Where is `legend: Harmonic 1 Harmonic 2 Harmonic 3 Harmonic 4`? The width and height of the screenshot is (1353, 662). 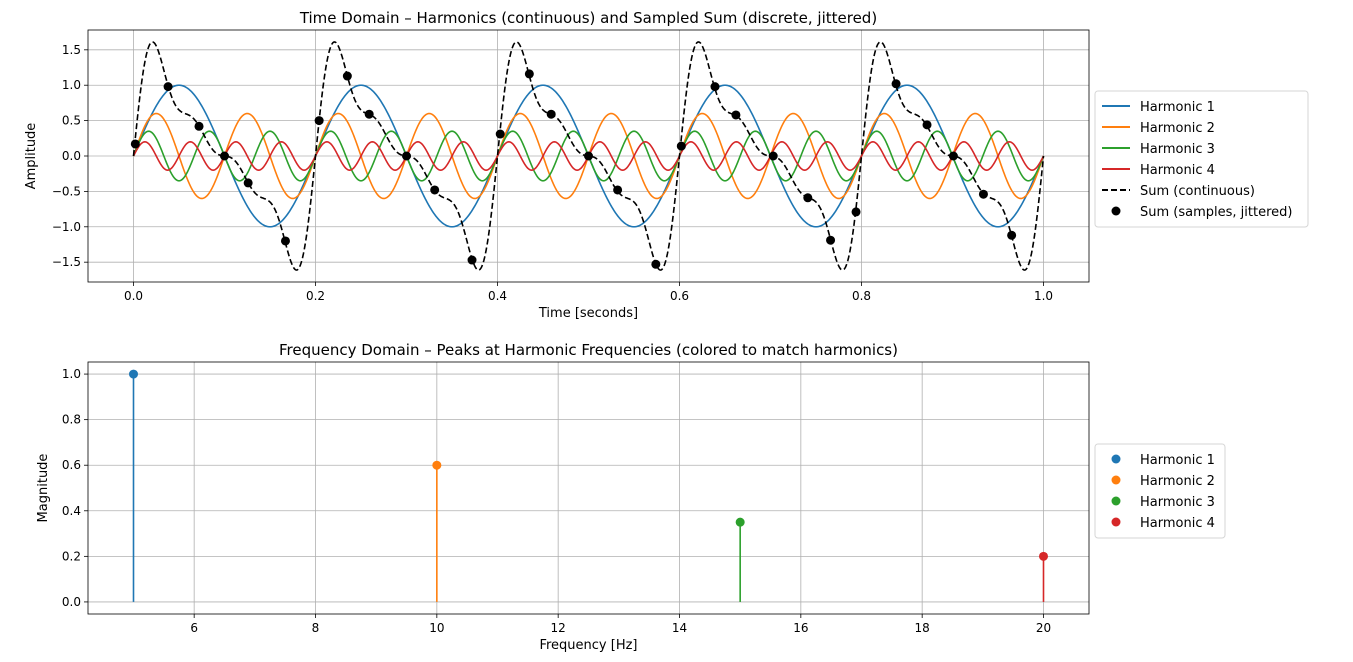 legend: Harmonic 1 Harmonic 2 Harmonic 3 Harmonic 4 is located at coordinates (1160, 491).